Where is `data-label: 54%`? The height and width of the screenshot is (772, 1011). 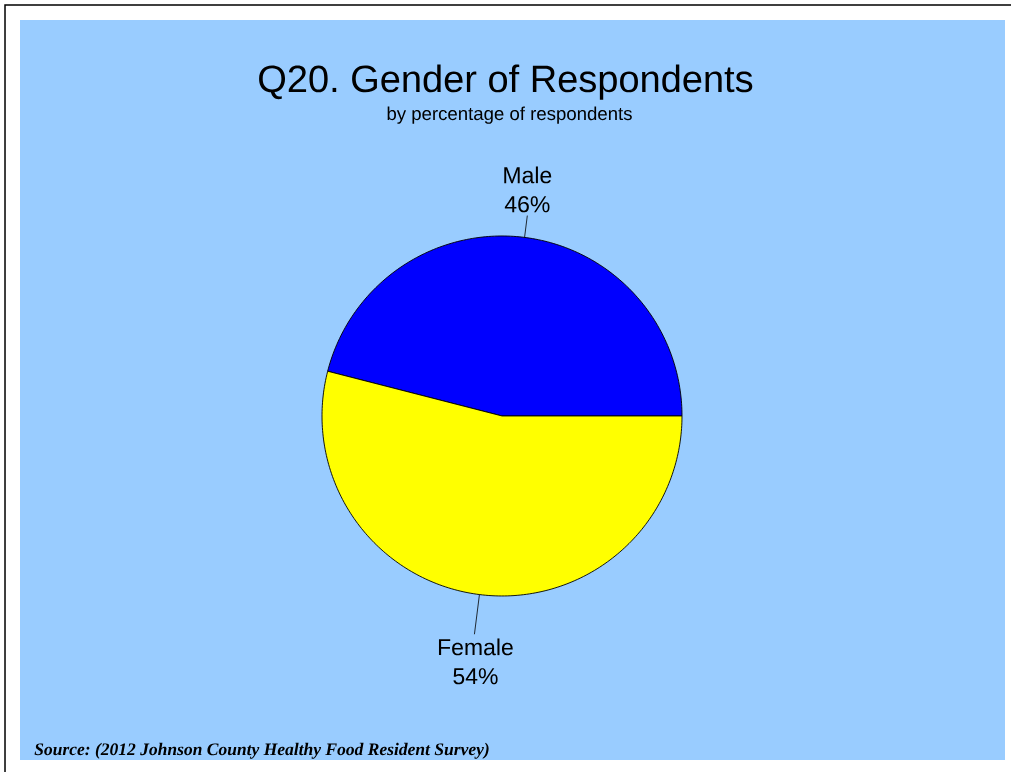
data-label: 54% is located at coordinates (475, 676).